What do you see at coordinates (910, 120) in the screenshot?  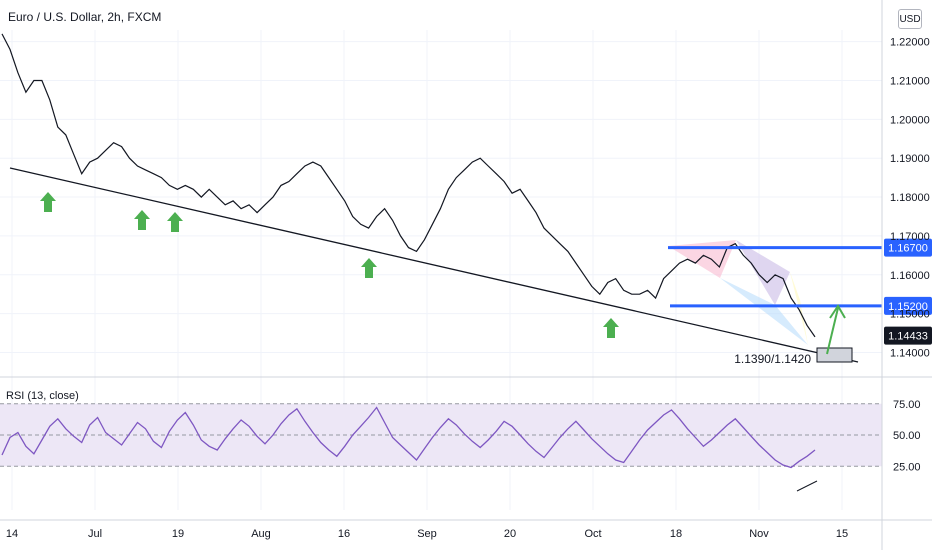 I see `y-tick-label: 1.20000` at bounding box center [910, 120].